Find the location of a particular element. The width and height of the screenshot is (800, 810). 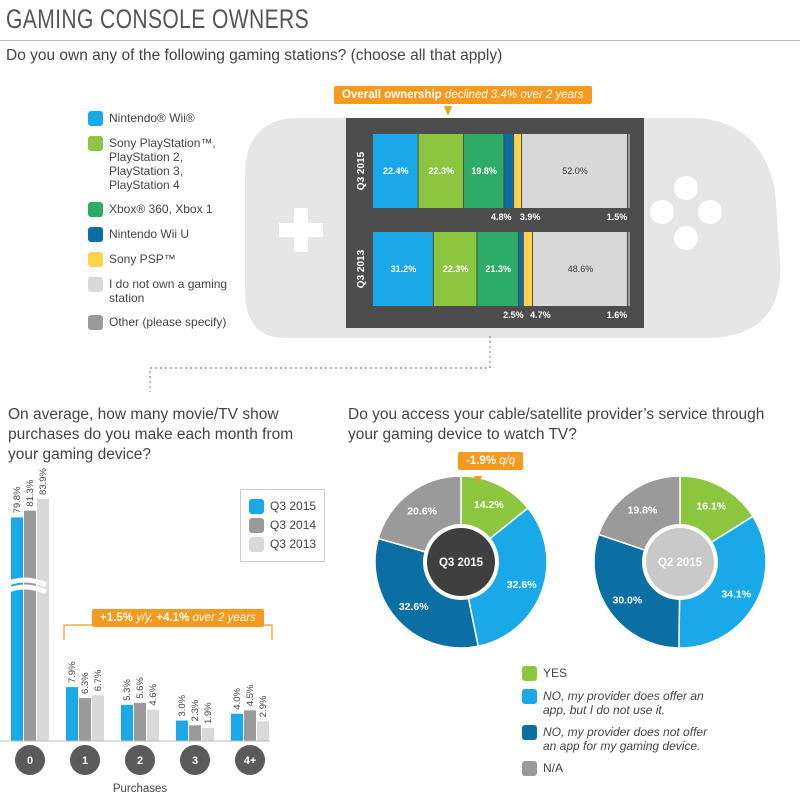

stacked-bar-row: Q3 2015 22.4% 22.3% 19.8% 4.8% 3.9% 52.0% 1.5% is located at coordinates (493, 178).